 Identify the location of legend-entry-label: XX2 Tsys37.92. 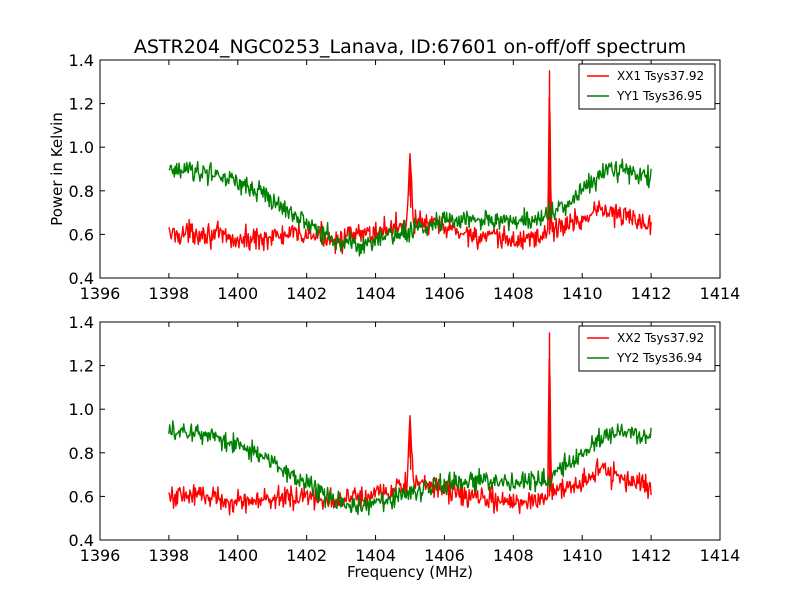
(660, 338).